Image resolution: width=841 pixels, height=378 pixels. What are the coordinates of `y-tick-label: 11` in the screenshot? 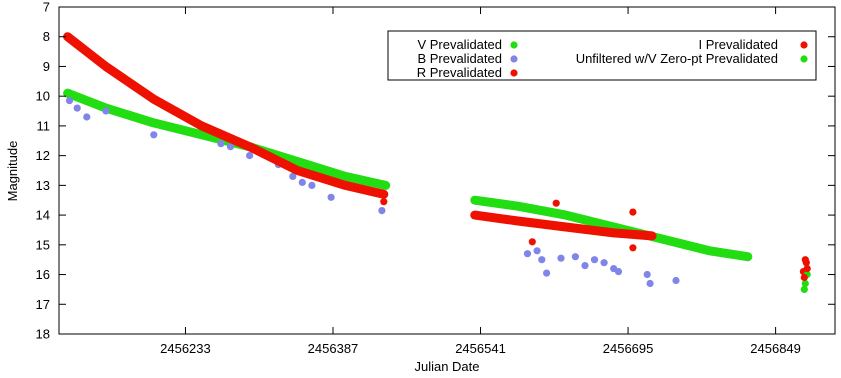 It's located at (44, 125).